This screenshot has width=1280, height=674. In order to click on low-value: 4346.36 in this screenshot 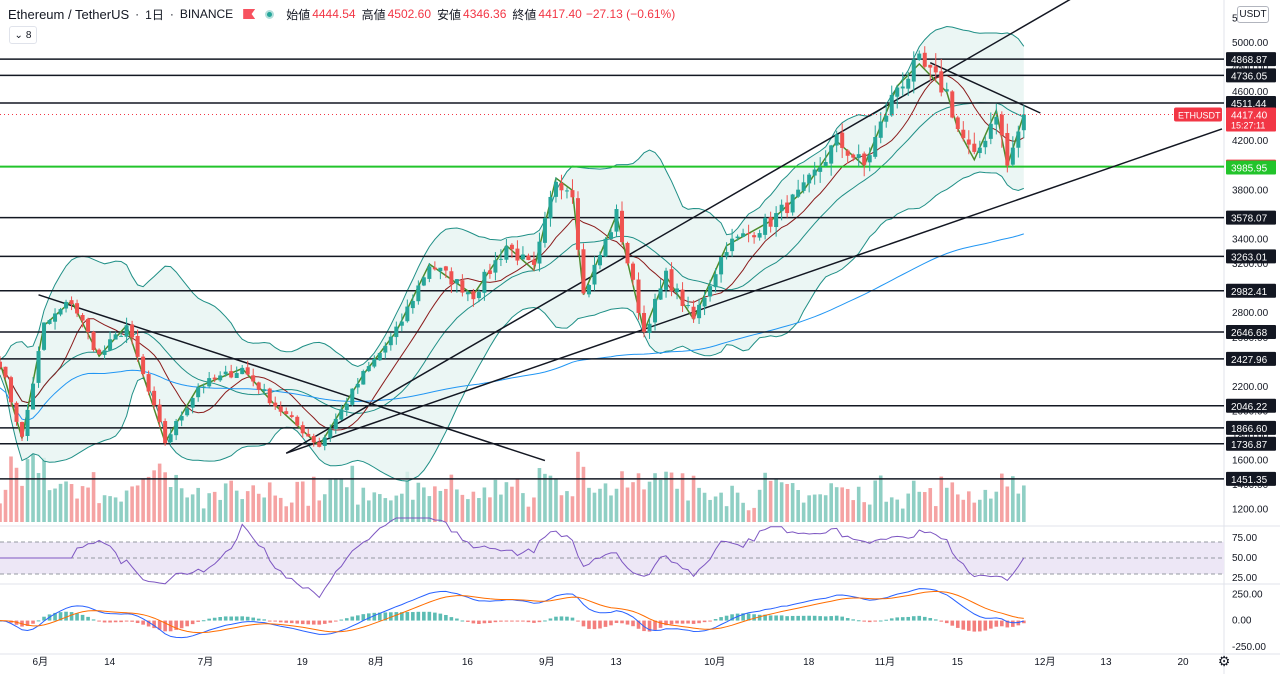, I will do `click(485, 14)`.